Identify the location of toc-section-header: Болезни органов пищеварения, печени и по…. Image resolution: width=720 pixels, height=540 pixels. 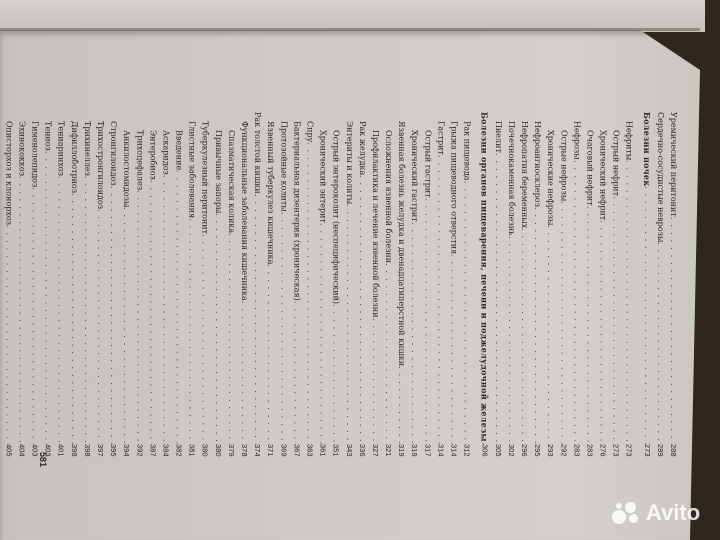
(485, 284).